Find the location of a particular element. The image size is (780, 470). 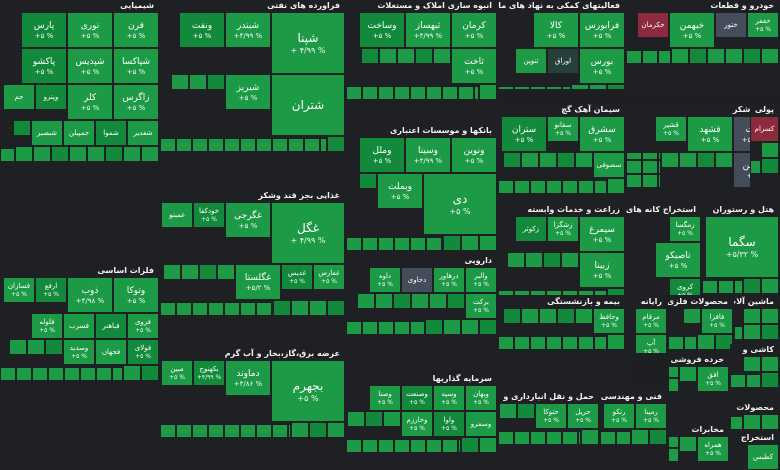

stock-tile: وسینا +۴/۹۹ % is located at coordinates (428, 155).